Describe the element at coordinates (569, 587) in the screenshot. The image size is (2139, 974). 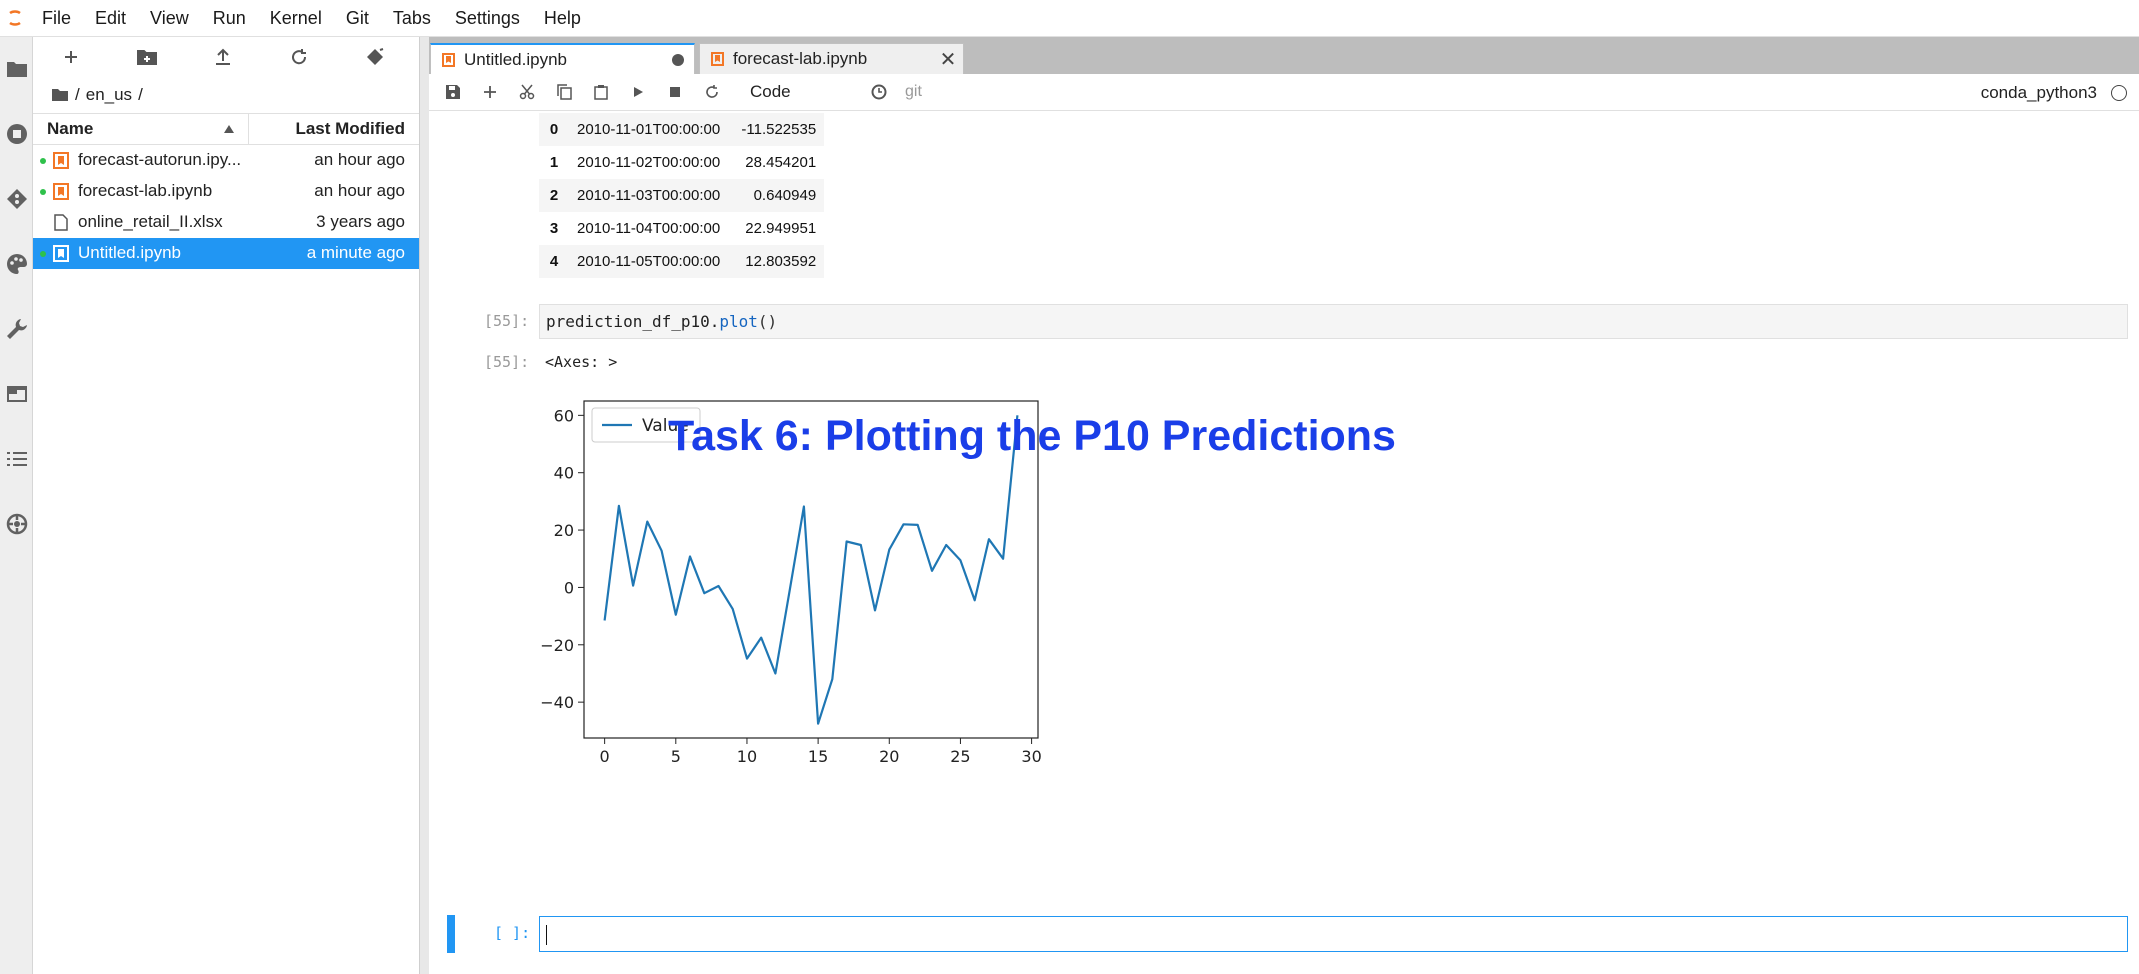
I see `y-tick-label: 0` at that location.